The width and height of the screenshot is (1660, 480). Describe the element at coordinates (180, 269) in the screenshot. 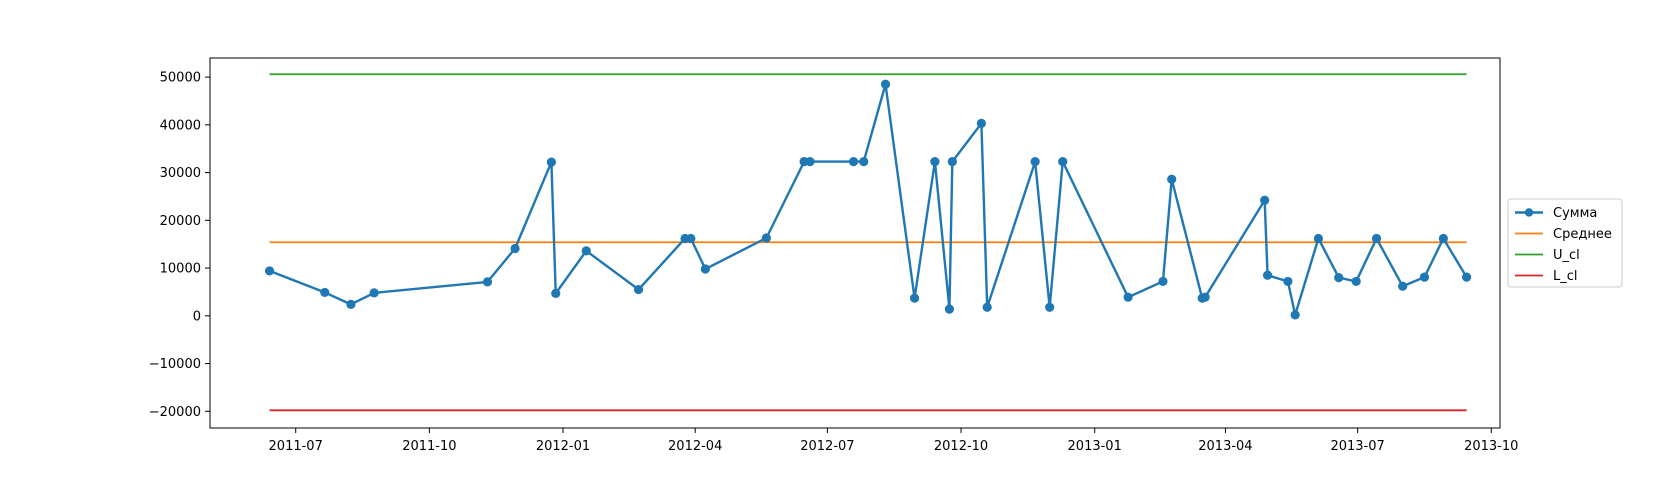

I see `y-tick-label: 10000` at that location.